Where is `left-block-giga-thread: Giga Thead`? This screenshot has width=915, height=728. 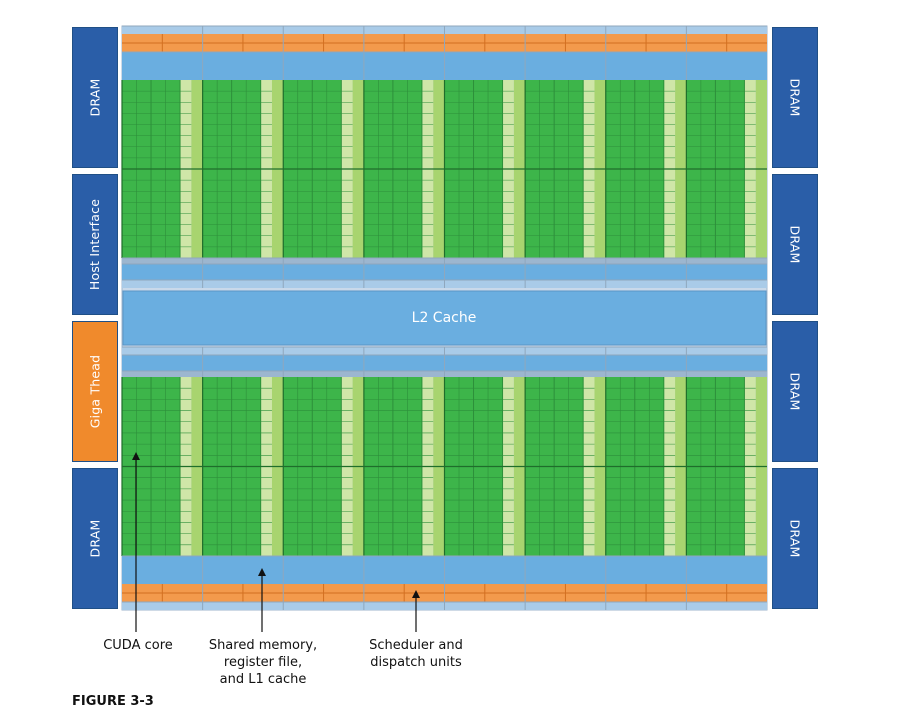 left-block-giga-thread: Giga Thead is located at coordinates (95, 391).